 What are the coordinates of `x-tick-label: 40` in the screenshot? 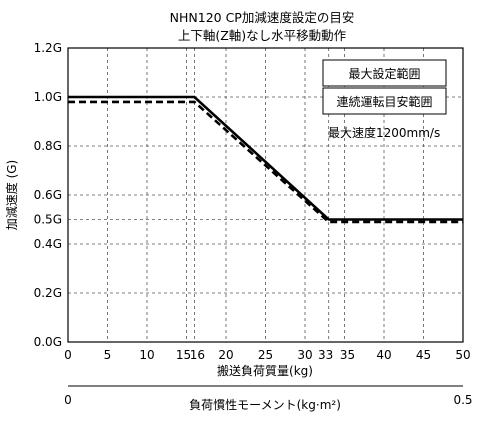 It's located at (383, 355).